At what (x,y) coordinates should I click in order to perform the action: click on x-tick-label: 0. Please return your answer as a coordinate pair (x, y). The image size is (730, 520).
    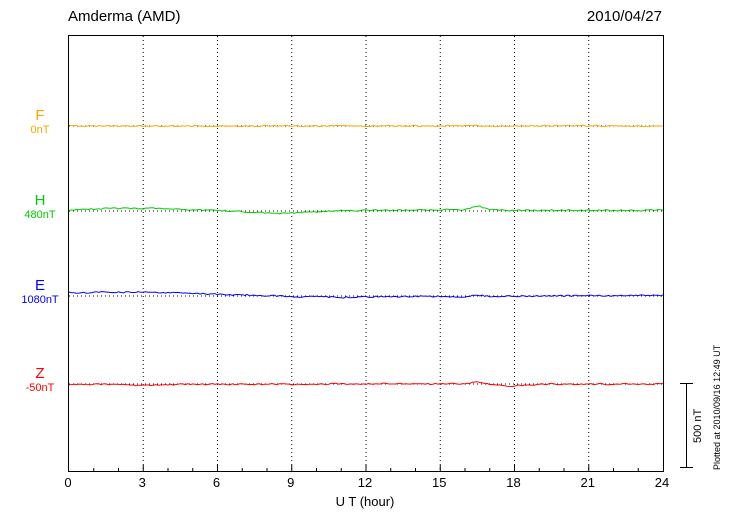
    Looking at the image, I should click on (68, 482).